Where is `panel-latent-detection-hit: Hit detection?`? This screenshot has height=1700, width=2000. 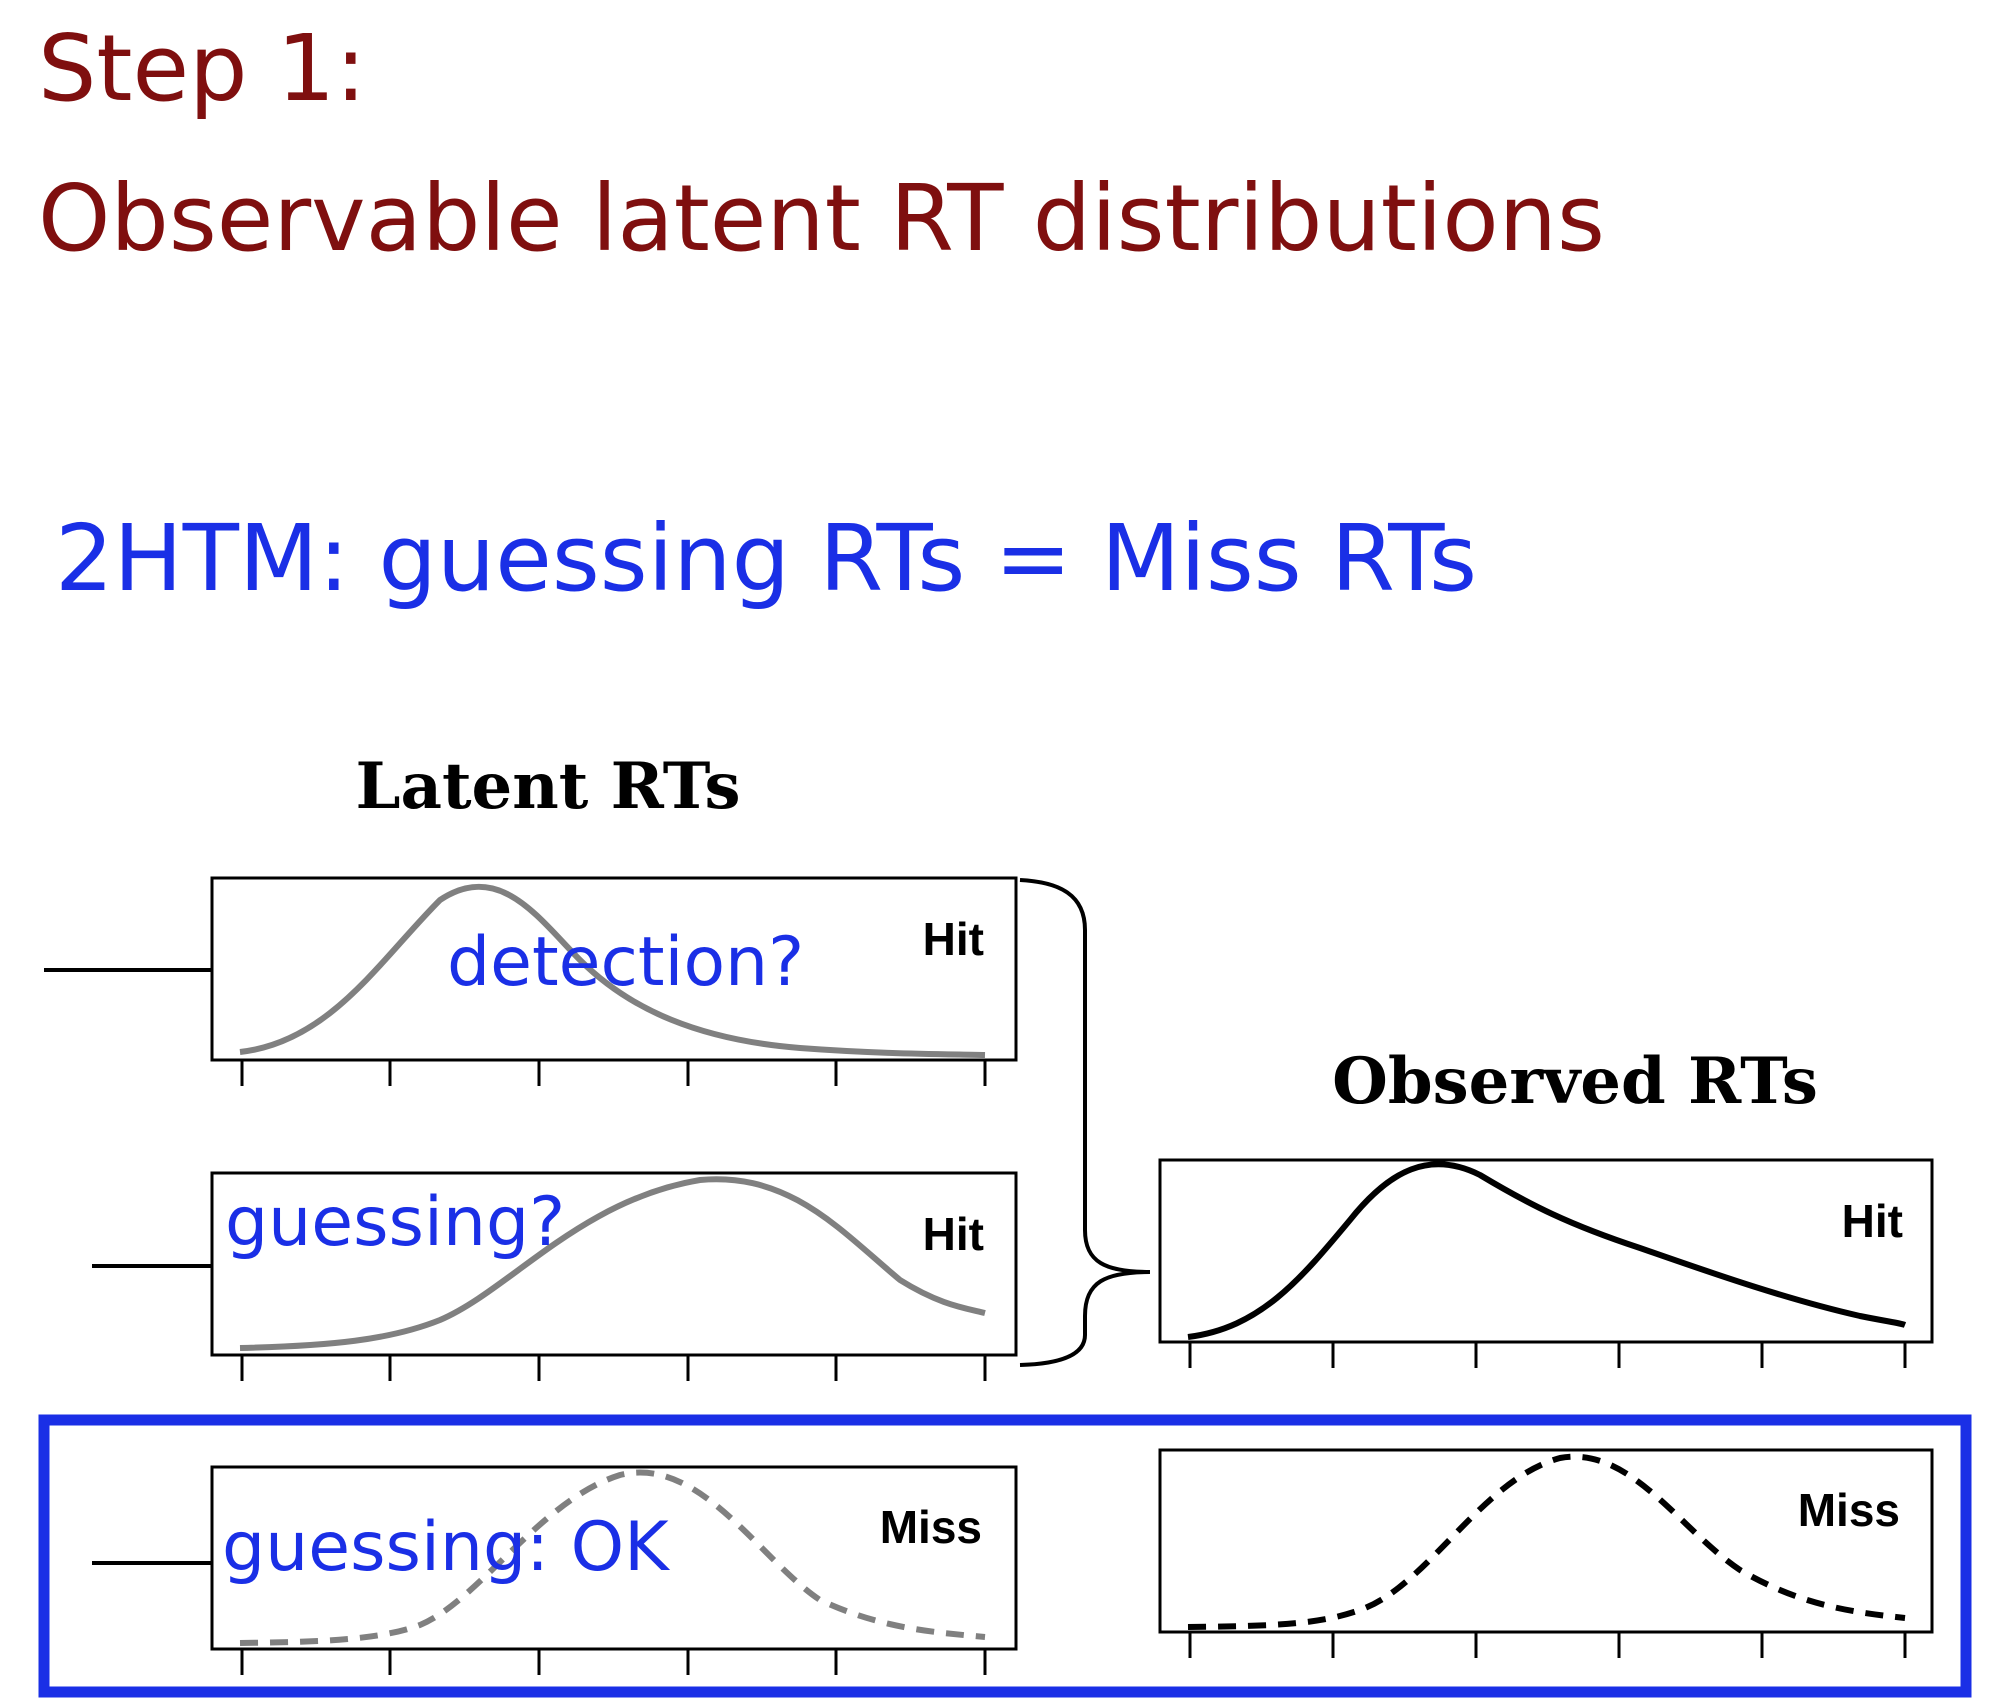 panel-latent-detection-hit: Hit detection? is located at coordinates (614, 981).